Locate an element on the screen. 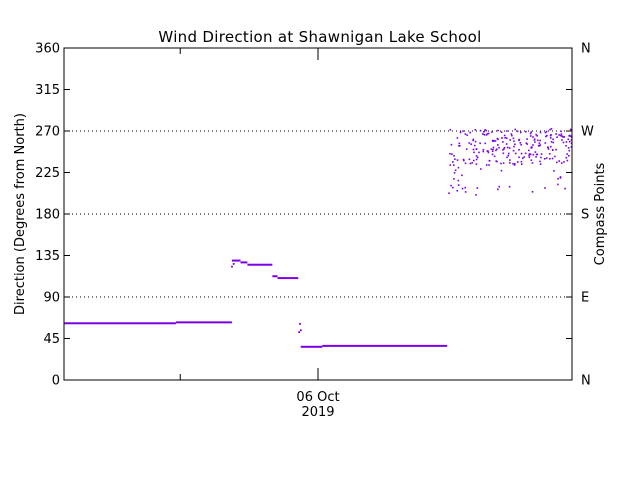 The height and width of the screenshot is (480, 640). y-tick-label: 225 is located at coordinates (47, 173).